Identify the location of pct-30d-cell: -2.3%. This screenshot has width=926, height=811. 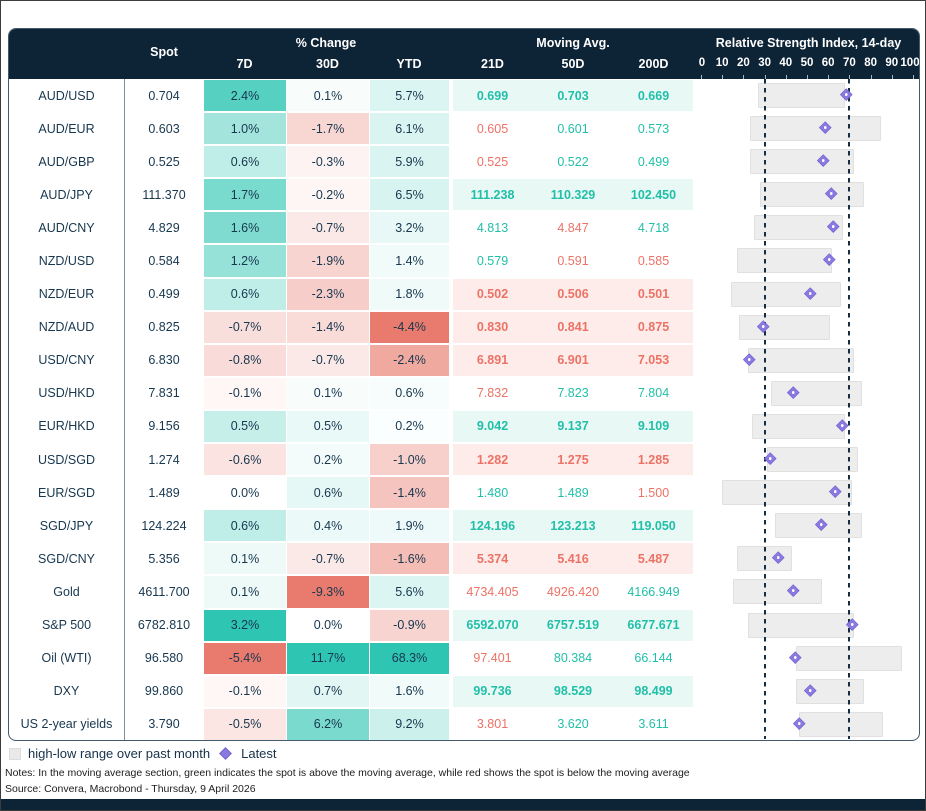
(327, 294).